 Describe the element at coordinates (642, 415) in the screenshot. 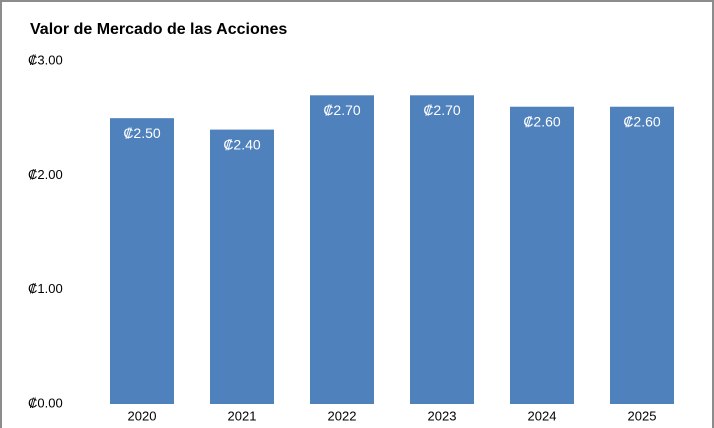

I see `x-tick-label: 2025` at that location.